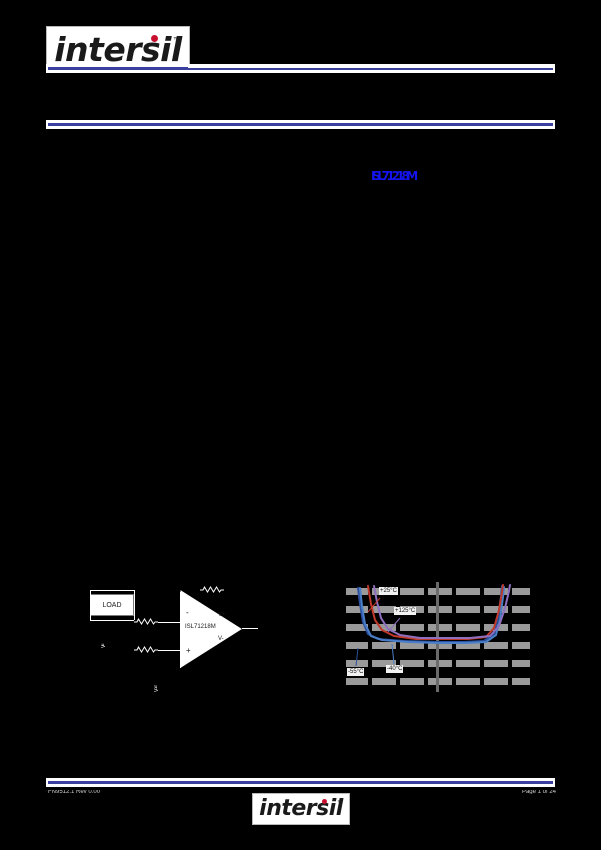 Image resolution: width=601 pixels, height=850 pixels. What do you see at coordinates (157, 688) in the screenshot?
I see `schematic-label-vout: Vᴼᵁᵀ` at bounding box center [157, 688].